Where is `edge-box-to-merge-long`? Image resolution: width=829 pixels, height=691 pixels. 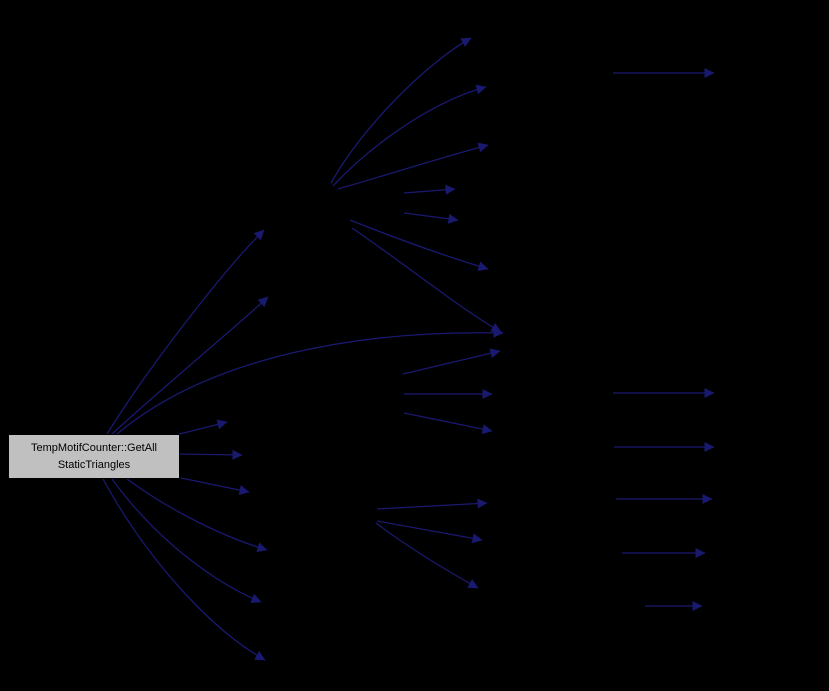
edge-box-to-merge-long is located at coordinates (310, 381).